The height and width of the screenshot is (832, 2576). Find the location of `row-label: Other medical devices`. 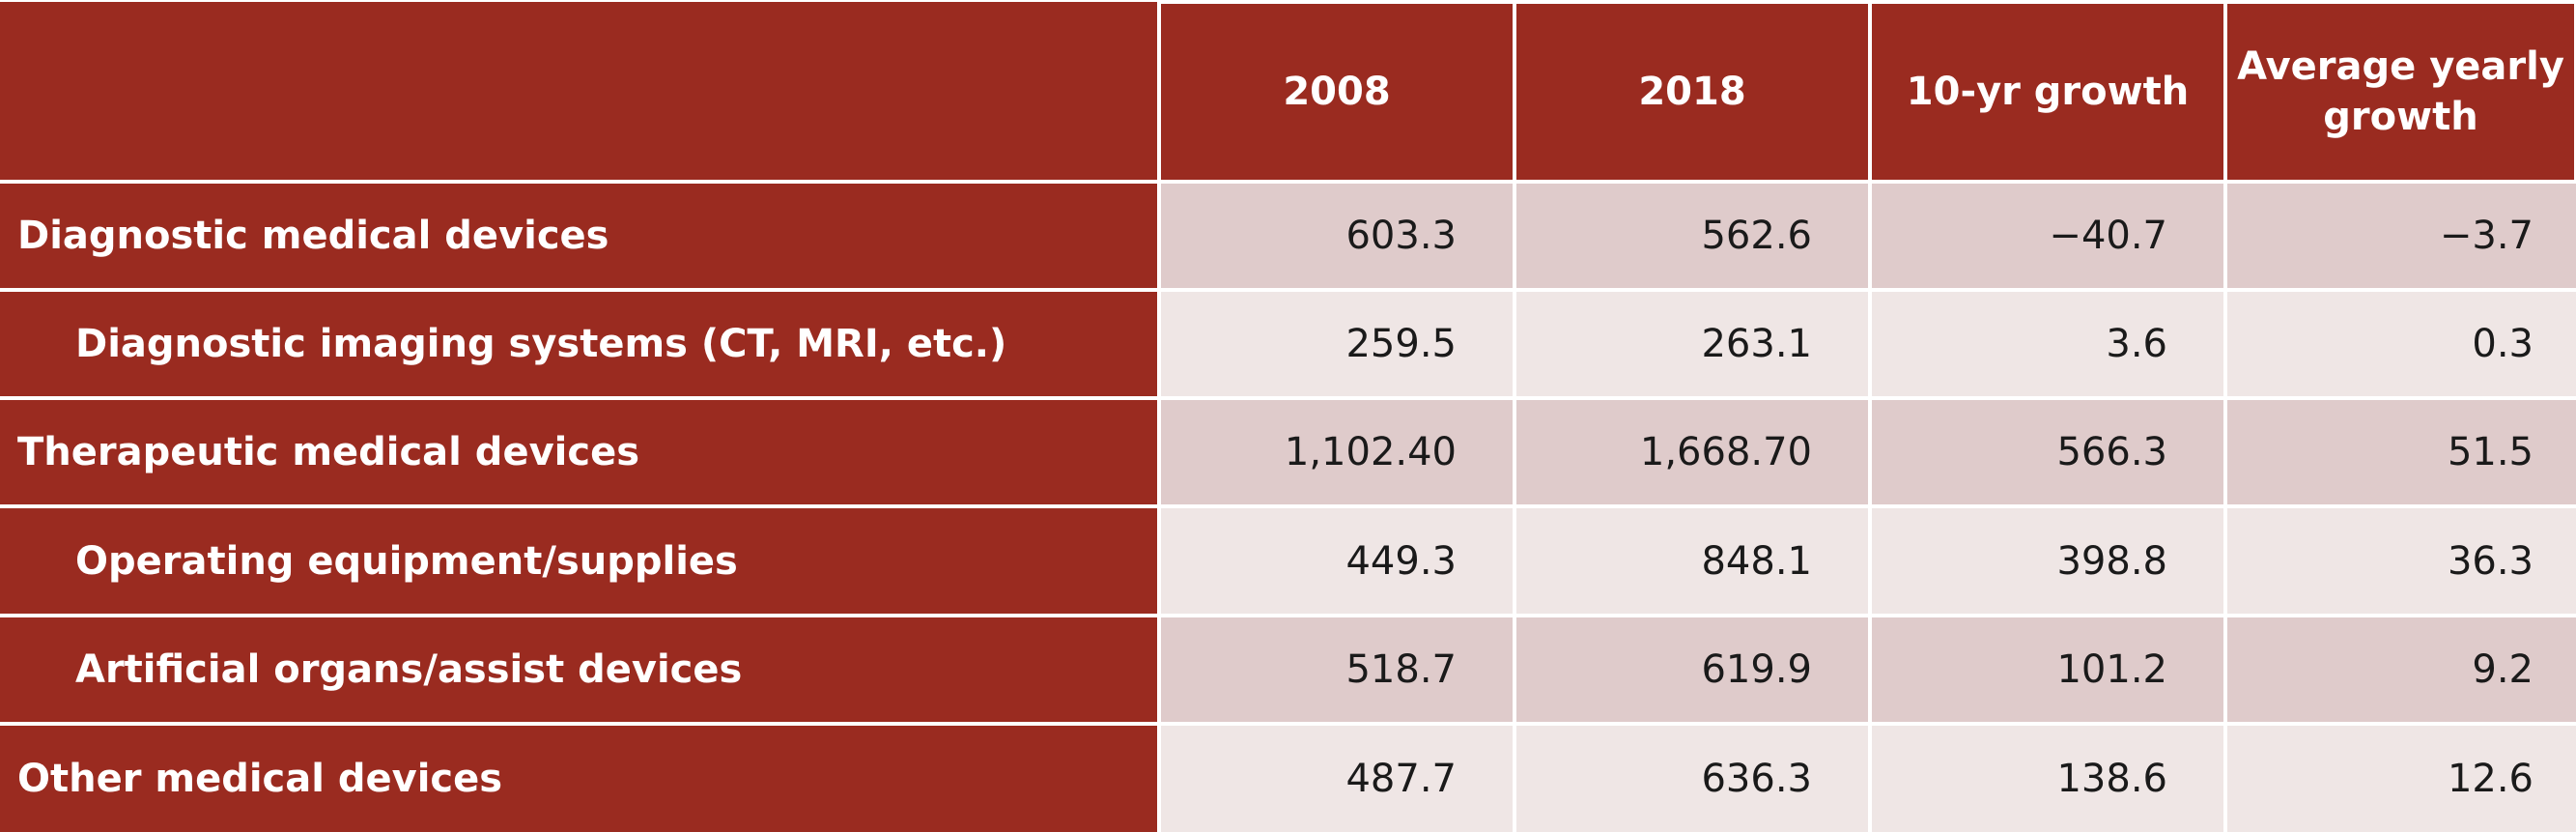

row-label: Other medical devices is located at coordinates (580, 776).